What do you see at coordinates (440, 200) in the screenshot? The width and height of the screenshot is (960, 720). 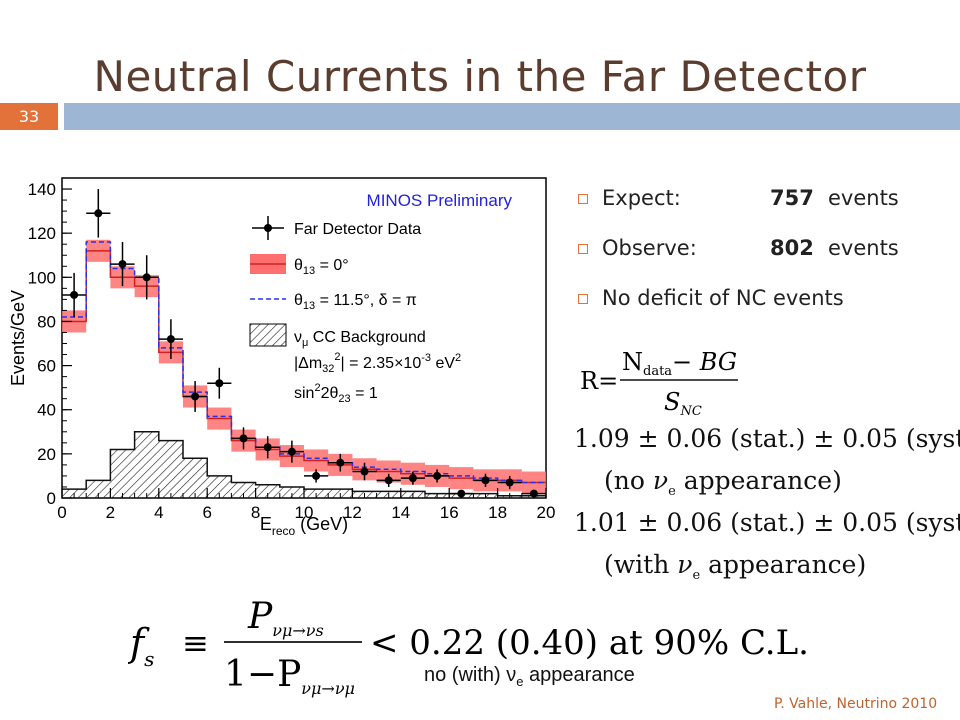 I see `chart-title: MINOS Preliminary` at bounding box center [440, 200].